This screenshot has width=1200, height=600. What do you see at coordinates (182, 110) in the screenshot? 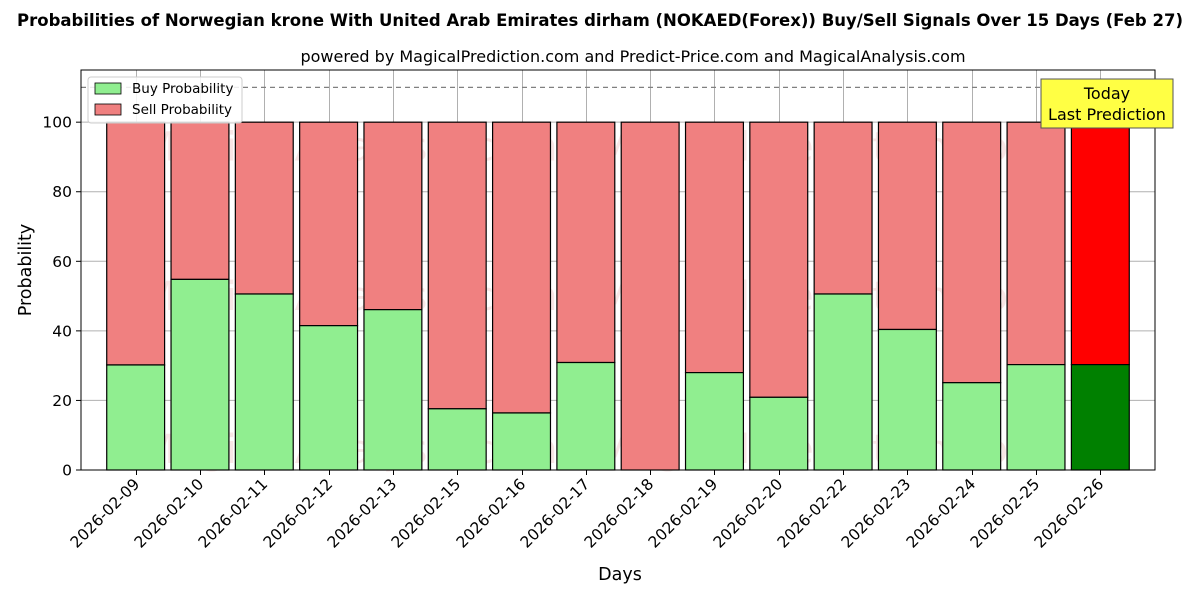
I see `legend-label-sell: Sell Probability` at bounding box center [182, 110].